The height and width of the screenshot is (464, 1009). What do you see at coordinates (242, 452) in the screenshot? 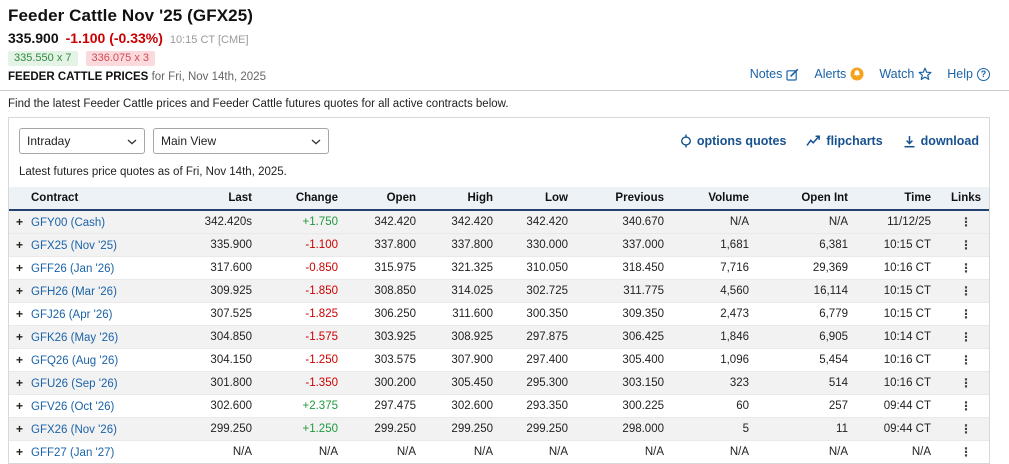
I see `cell-last: N/A` at bounding box center [242, 452].